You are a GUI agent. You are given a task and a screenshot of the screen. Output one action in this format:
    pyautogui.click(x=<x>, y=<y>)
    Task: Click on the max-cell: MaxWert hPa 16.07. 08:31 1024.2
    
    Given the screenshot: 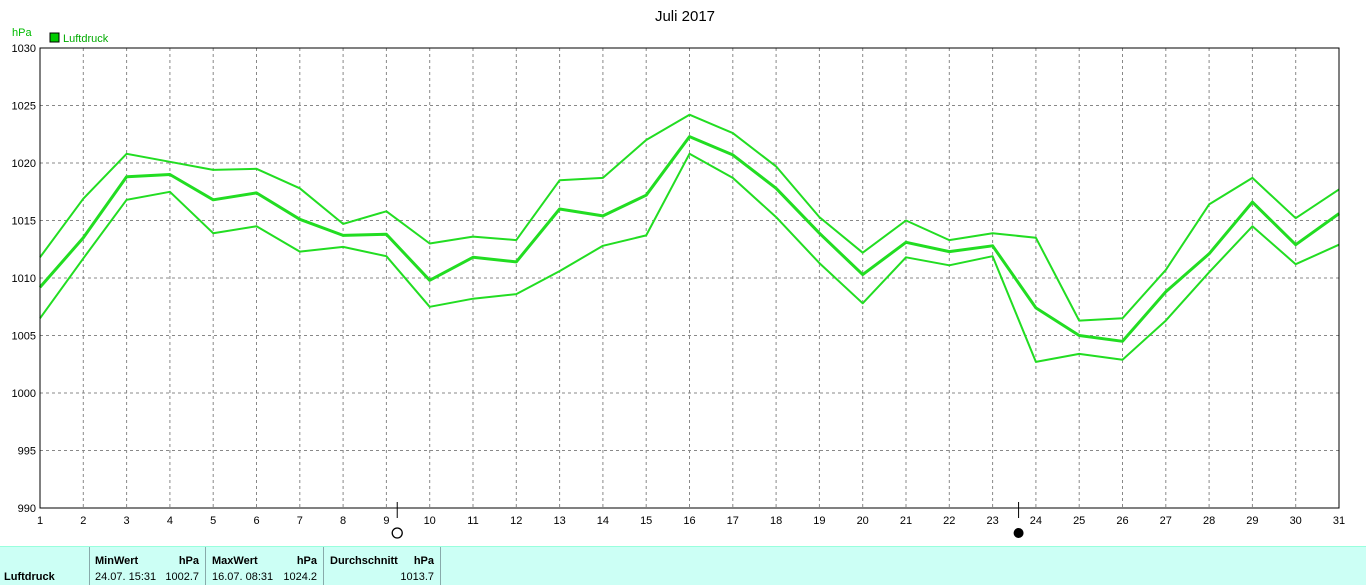 What is the action you would take?
    pyautogui.click(x=265, y=566)
    